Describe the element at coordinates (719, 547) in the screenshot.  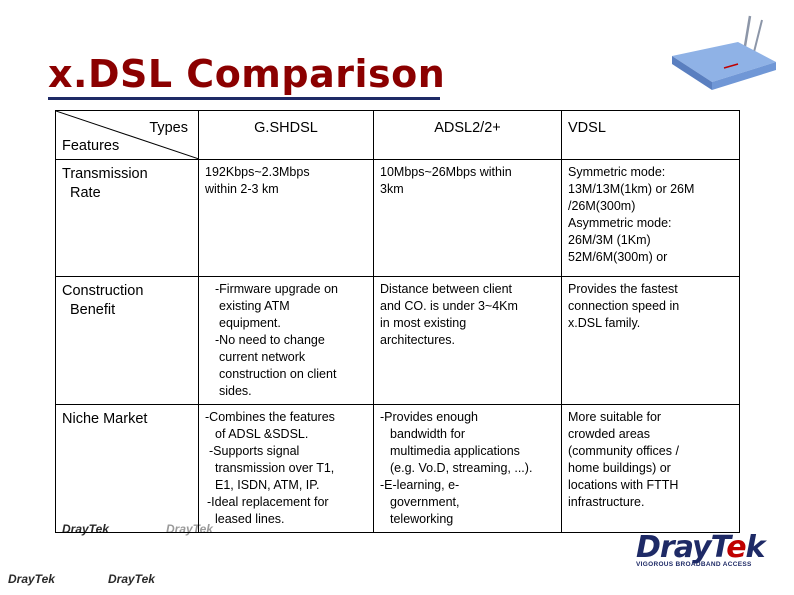
I see `logo-t: T` at that location.